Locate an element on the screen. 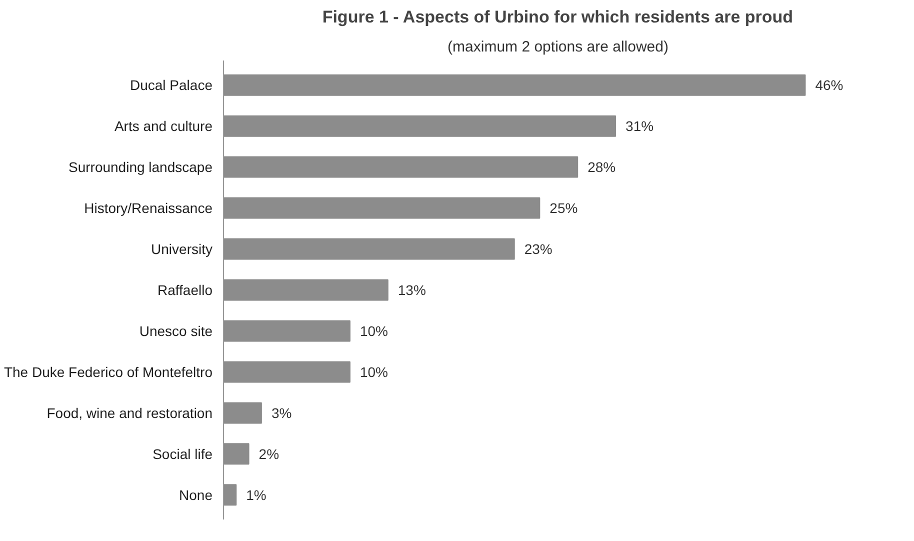 The height and width of the screenshot is (541, 914). data-label: 28% is located at coordinates (602, 167).